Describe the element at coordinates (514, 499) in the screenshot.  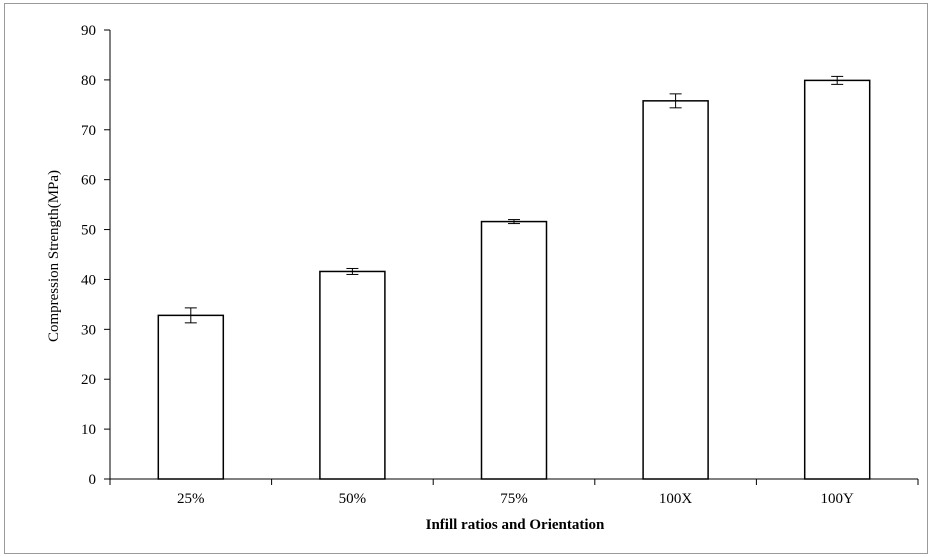
I see `x-category-label: 75%` at that location.